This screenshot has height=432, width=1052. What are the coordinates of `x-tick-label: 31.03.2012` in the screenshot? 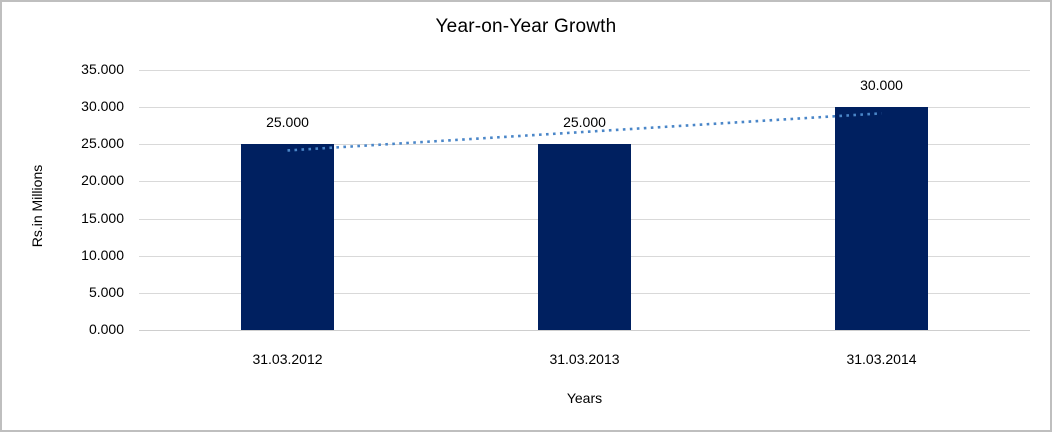 It's located at (287, 359).